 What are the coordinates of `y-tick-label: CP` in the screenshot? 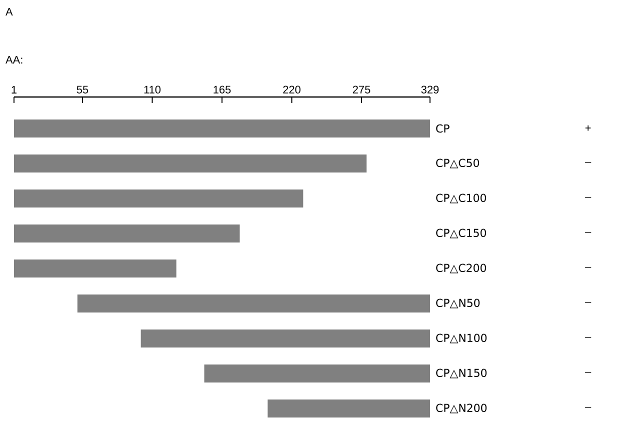 It's located at (443, 128).